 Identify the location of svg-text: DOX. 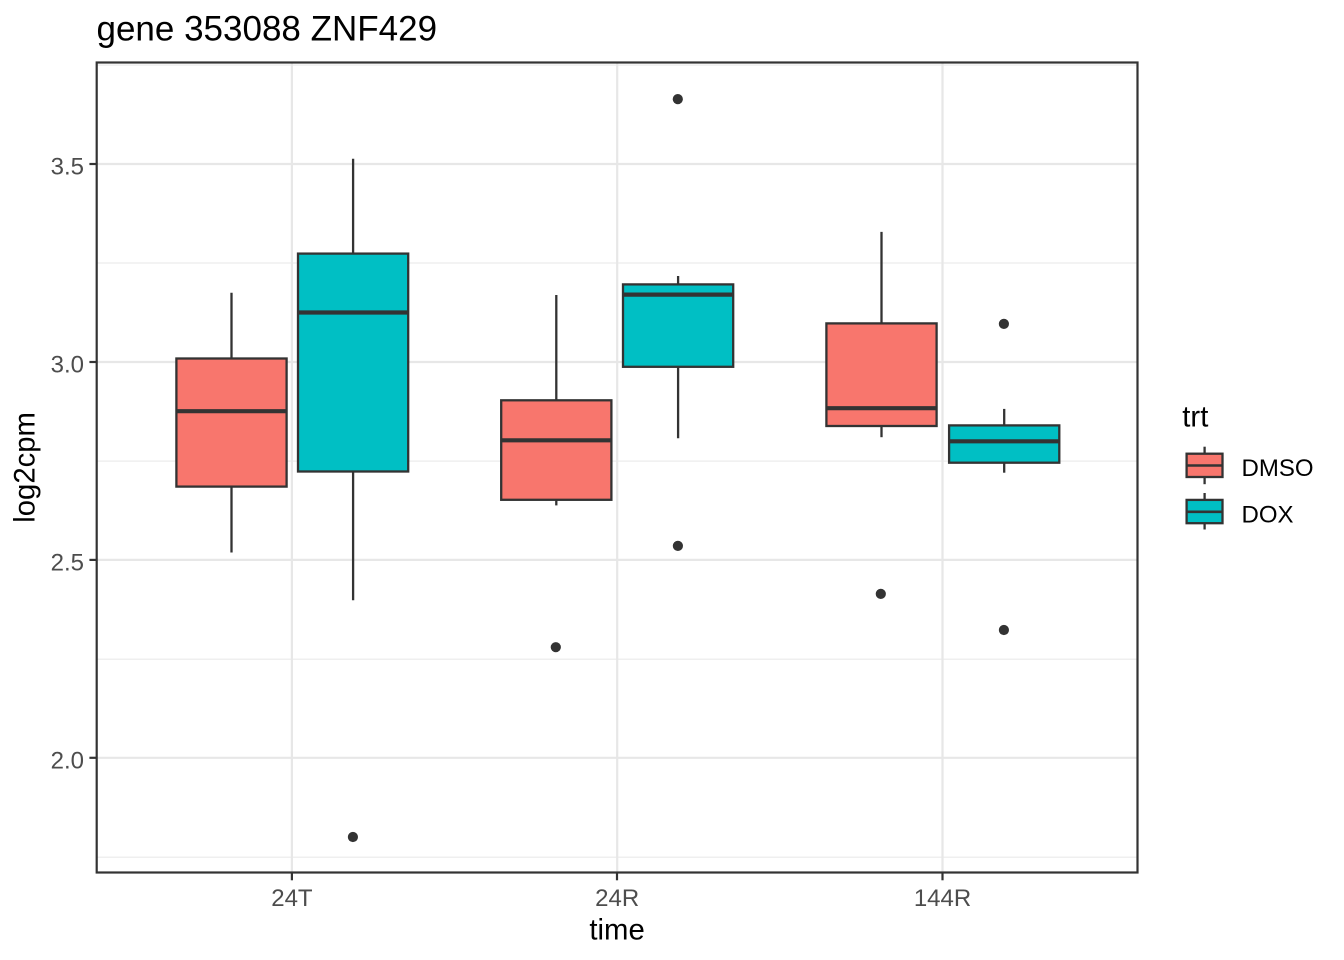
(1268, 514).